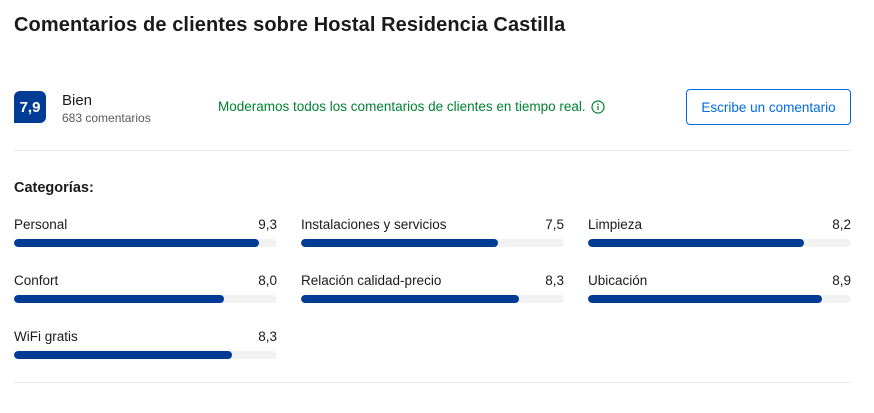  Describe the element at coordinates (432, 290) in the screenshot. I see `category-item: Relación calidad-precio 8,3` at that location.